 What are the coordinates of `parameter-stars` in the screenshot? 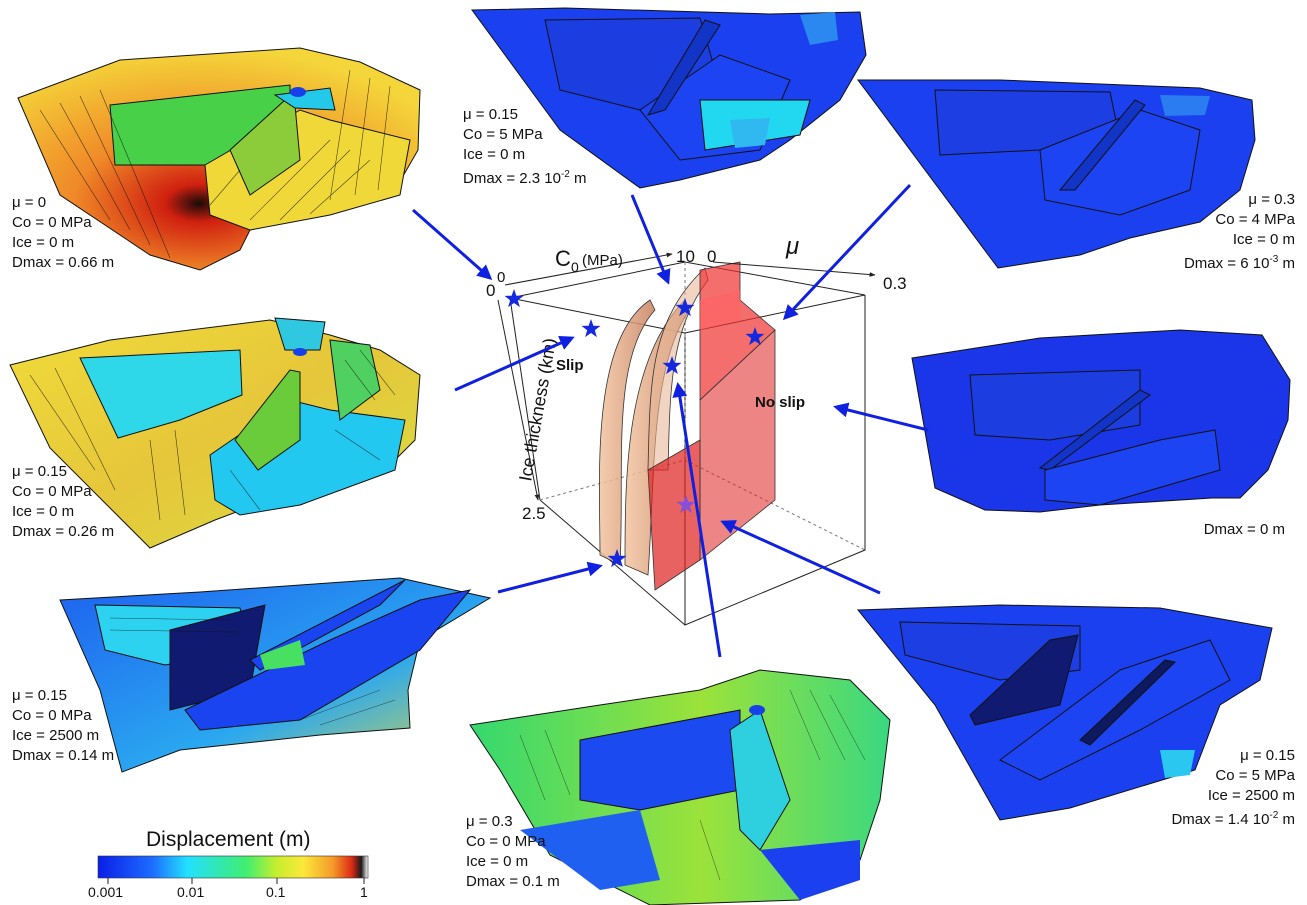 It's located at (634, 428).